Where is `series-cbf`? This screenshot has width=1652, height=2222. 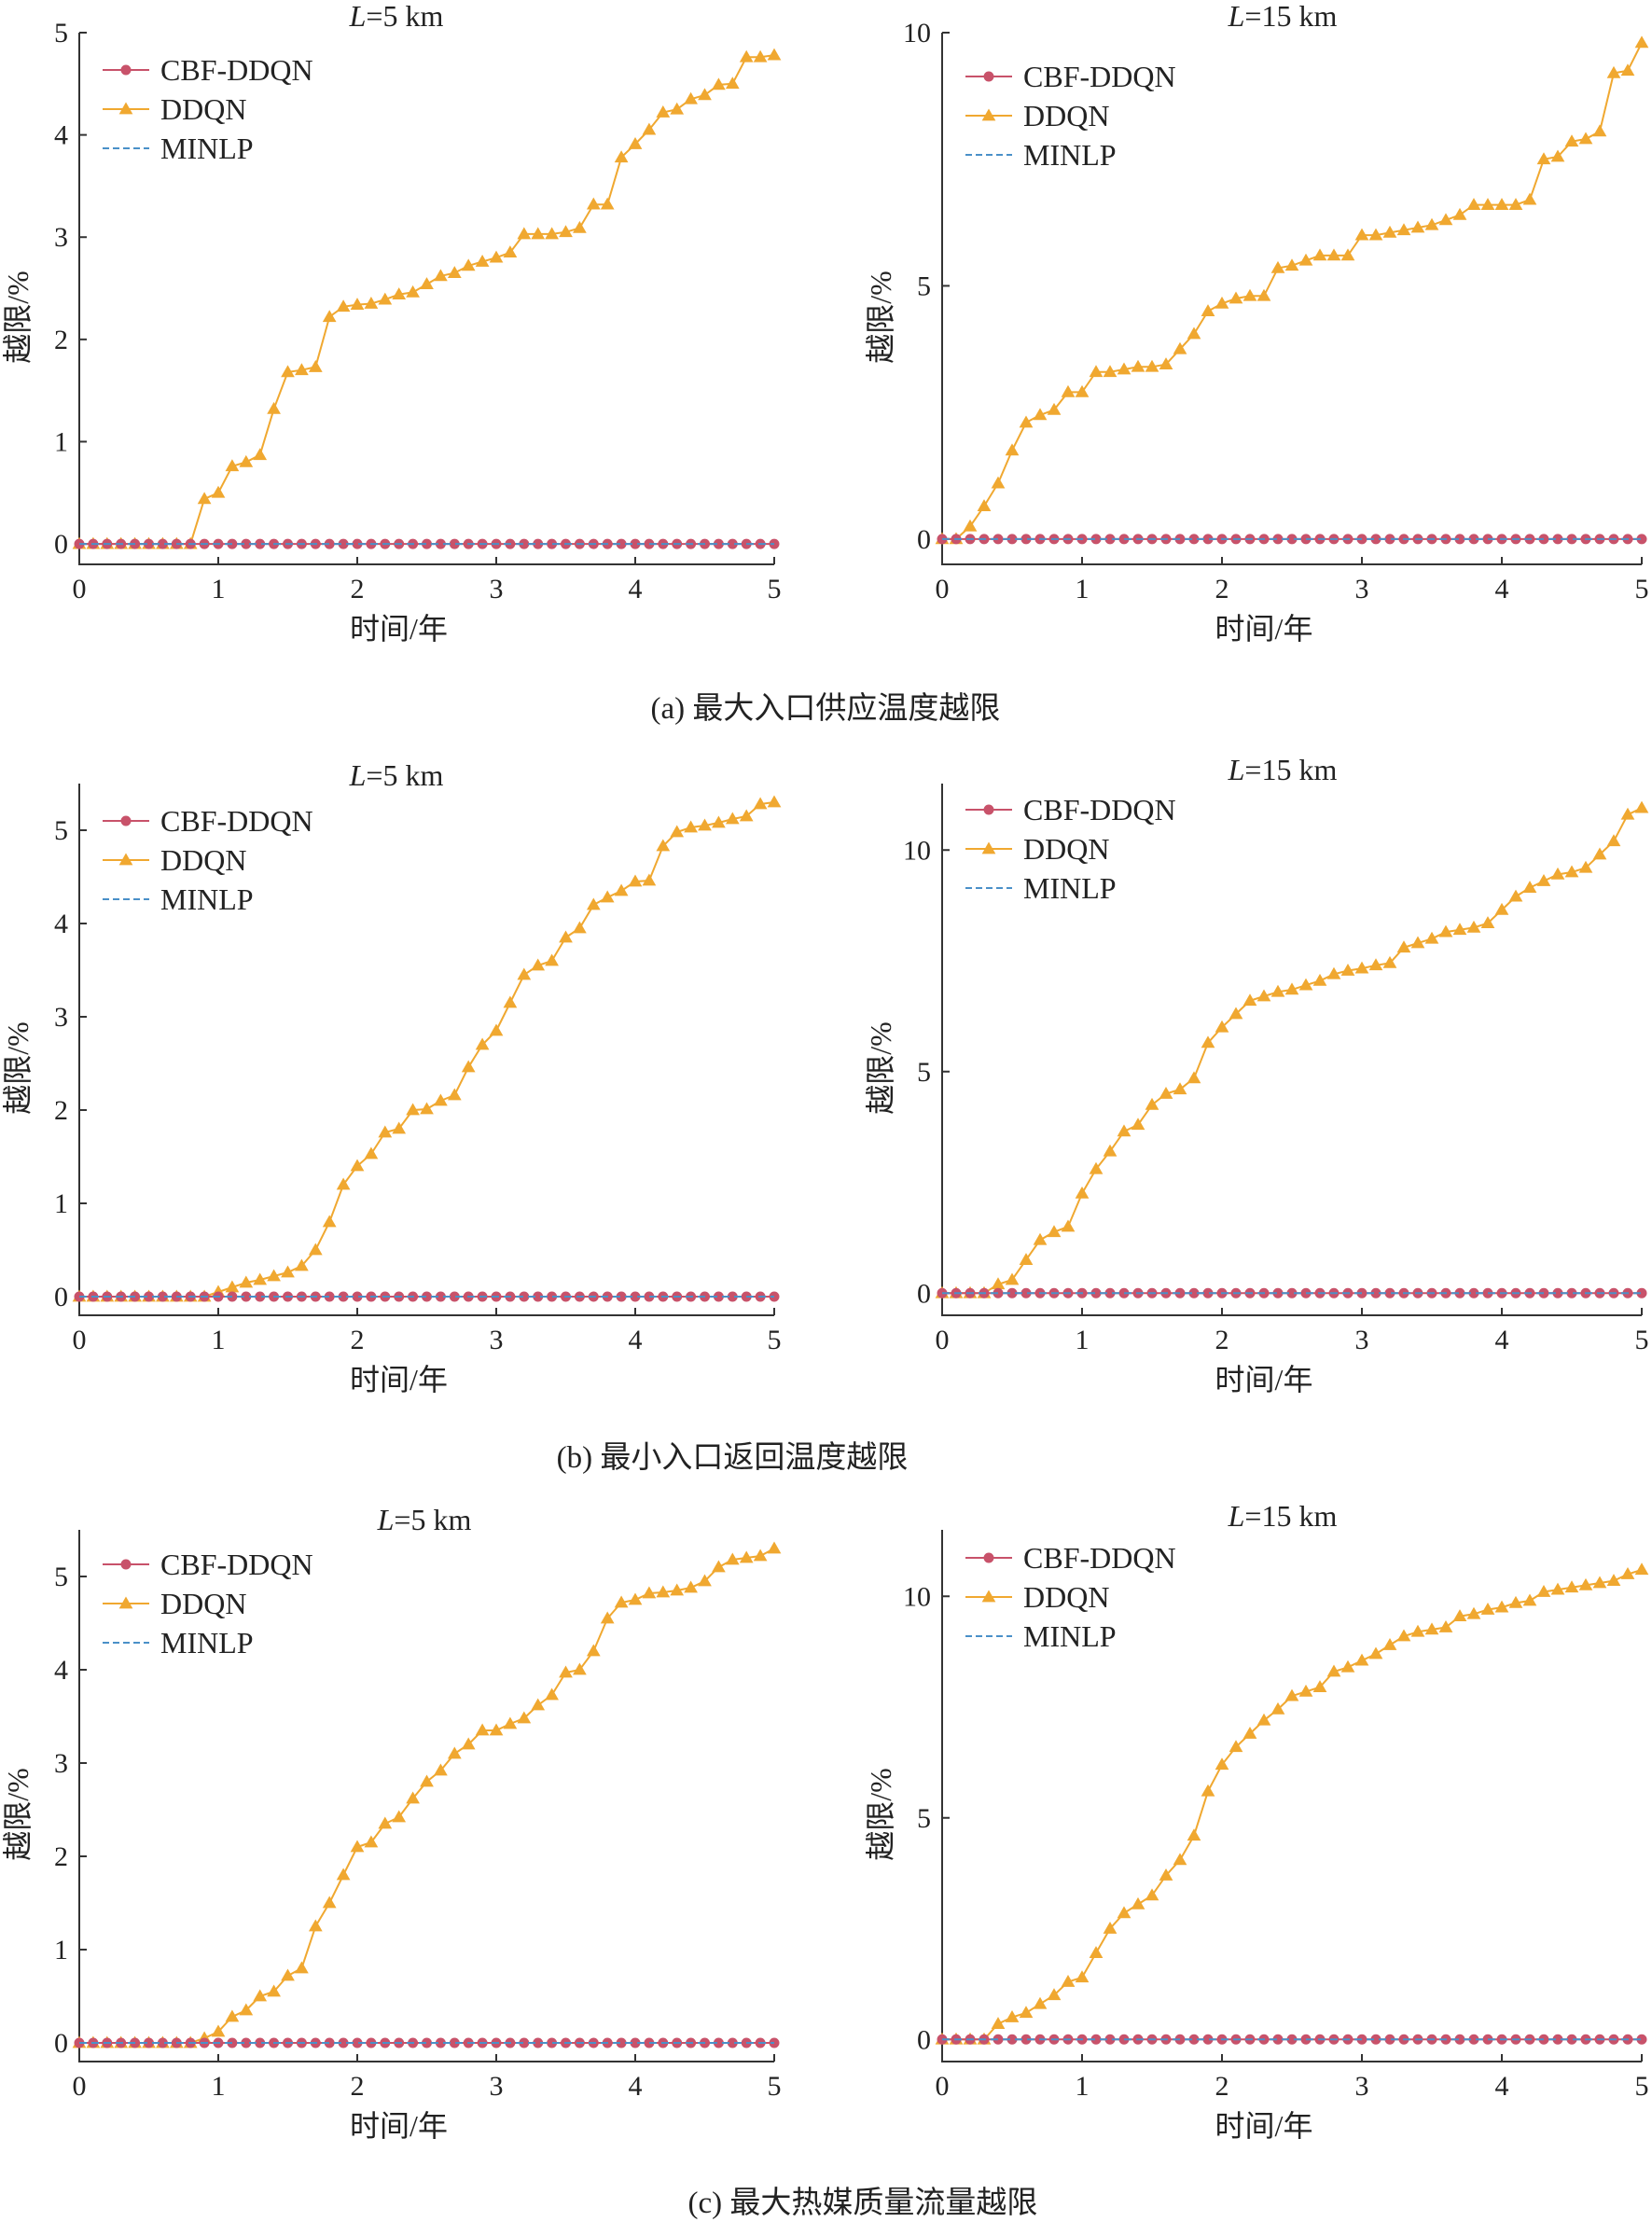 series-cbf is located at coordinates (427, 2042).